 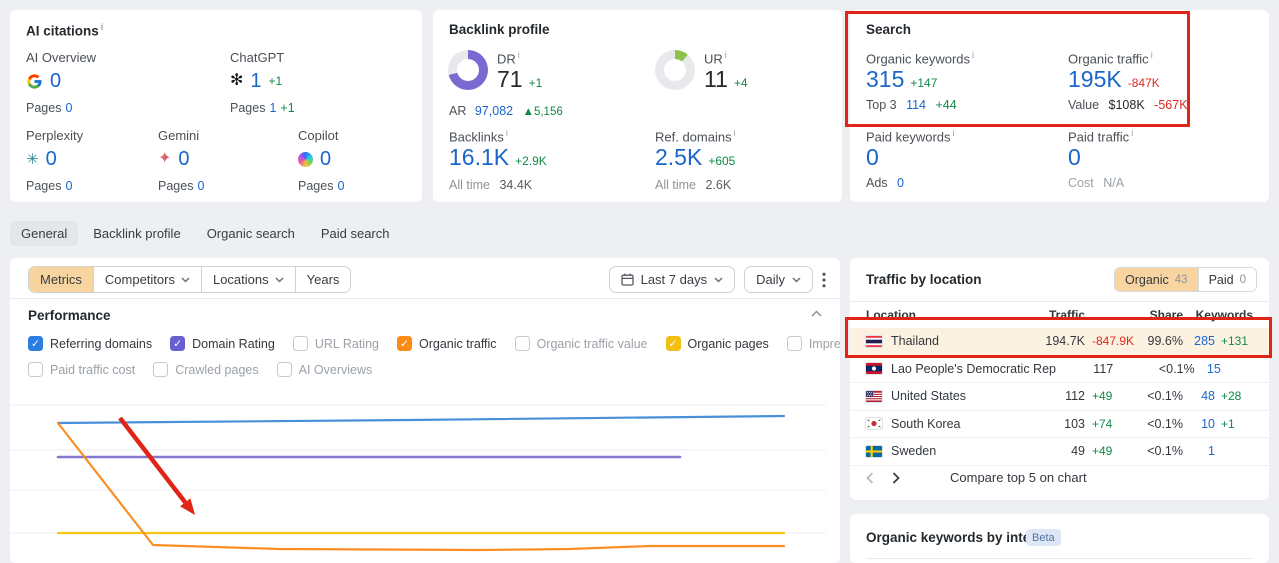 What do you see at coordinates (247, 279) in the screenshot?
I see `locations-dropdown: Locations` at bounding box center [247, 279].